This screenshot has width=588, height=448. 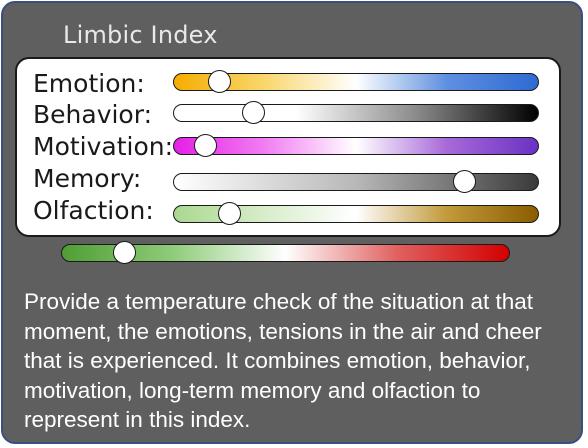 What do you see at coordinates (356, 112) in the screenshot?
I see `behavior-slider` at bounding box center [356, 112].